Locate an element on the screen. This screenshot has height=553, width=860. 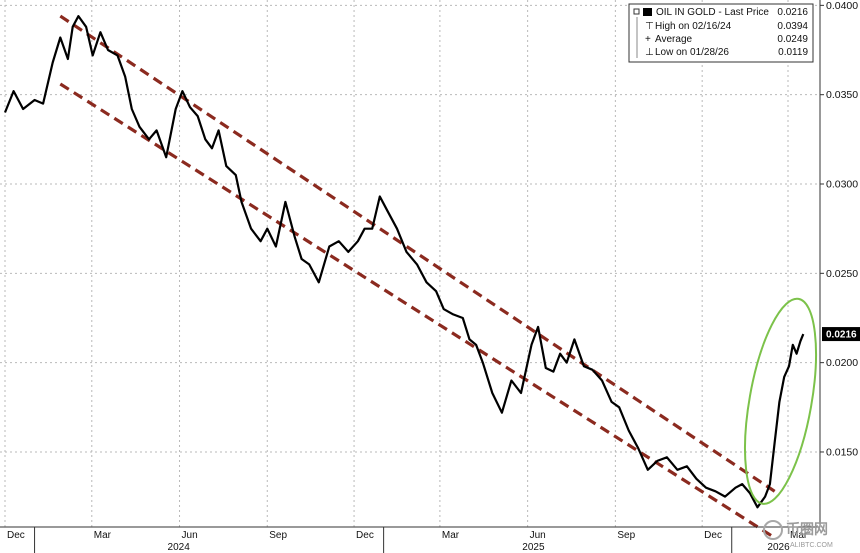
y-tick-label: 0.0400 is located at coordinates (842, 6).